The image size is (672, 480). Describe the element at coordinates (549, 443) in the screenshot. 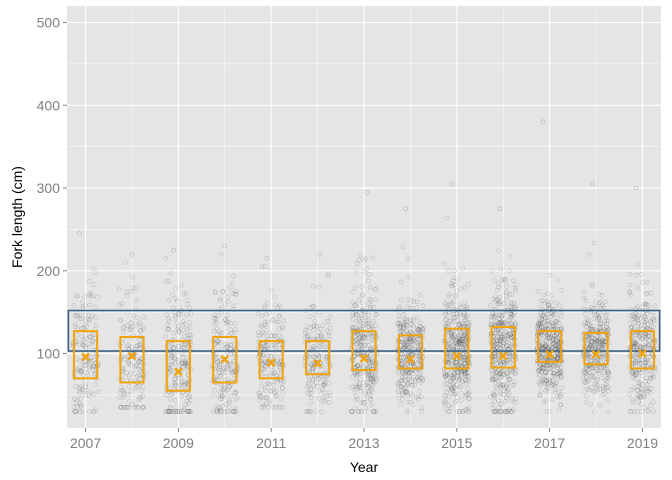

I see `x-tick-label: 2017` at that location.